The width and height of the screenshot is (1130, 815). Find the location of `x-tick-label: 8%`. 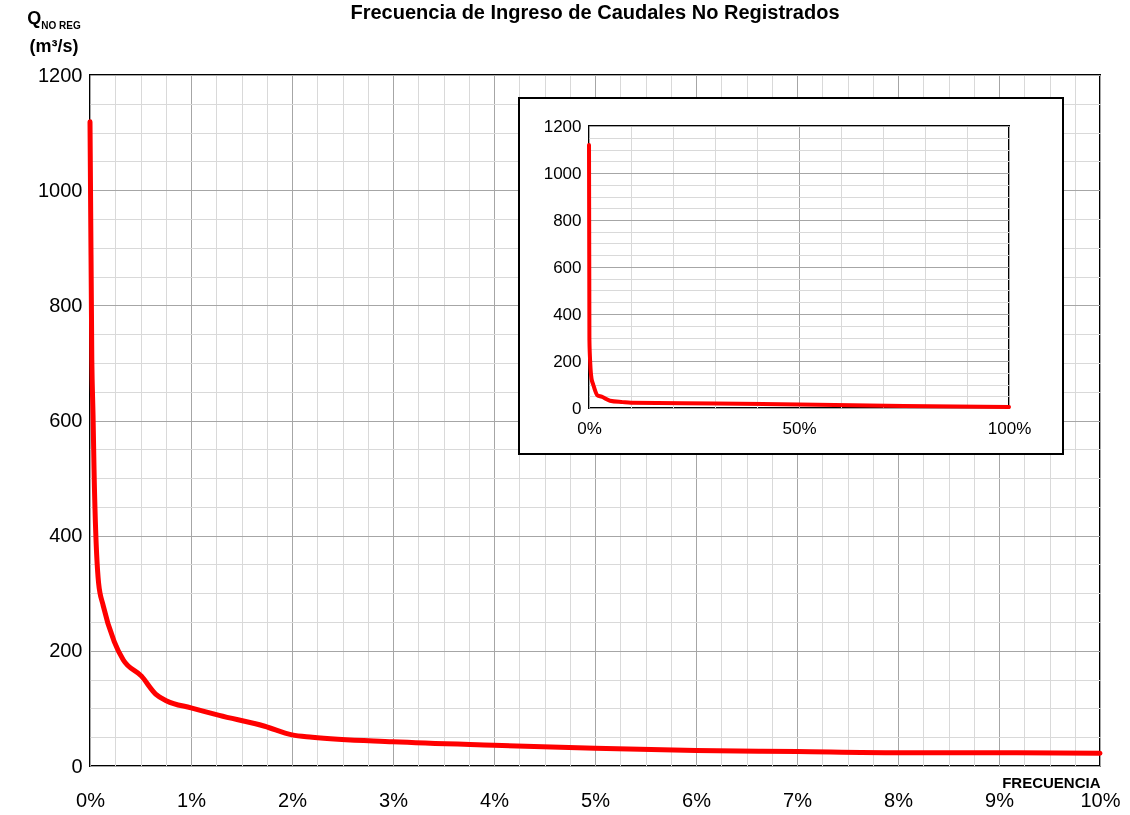

x-tick-label: 8% is located at coordinates (899, 799).